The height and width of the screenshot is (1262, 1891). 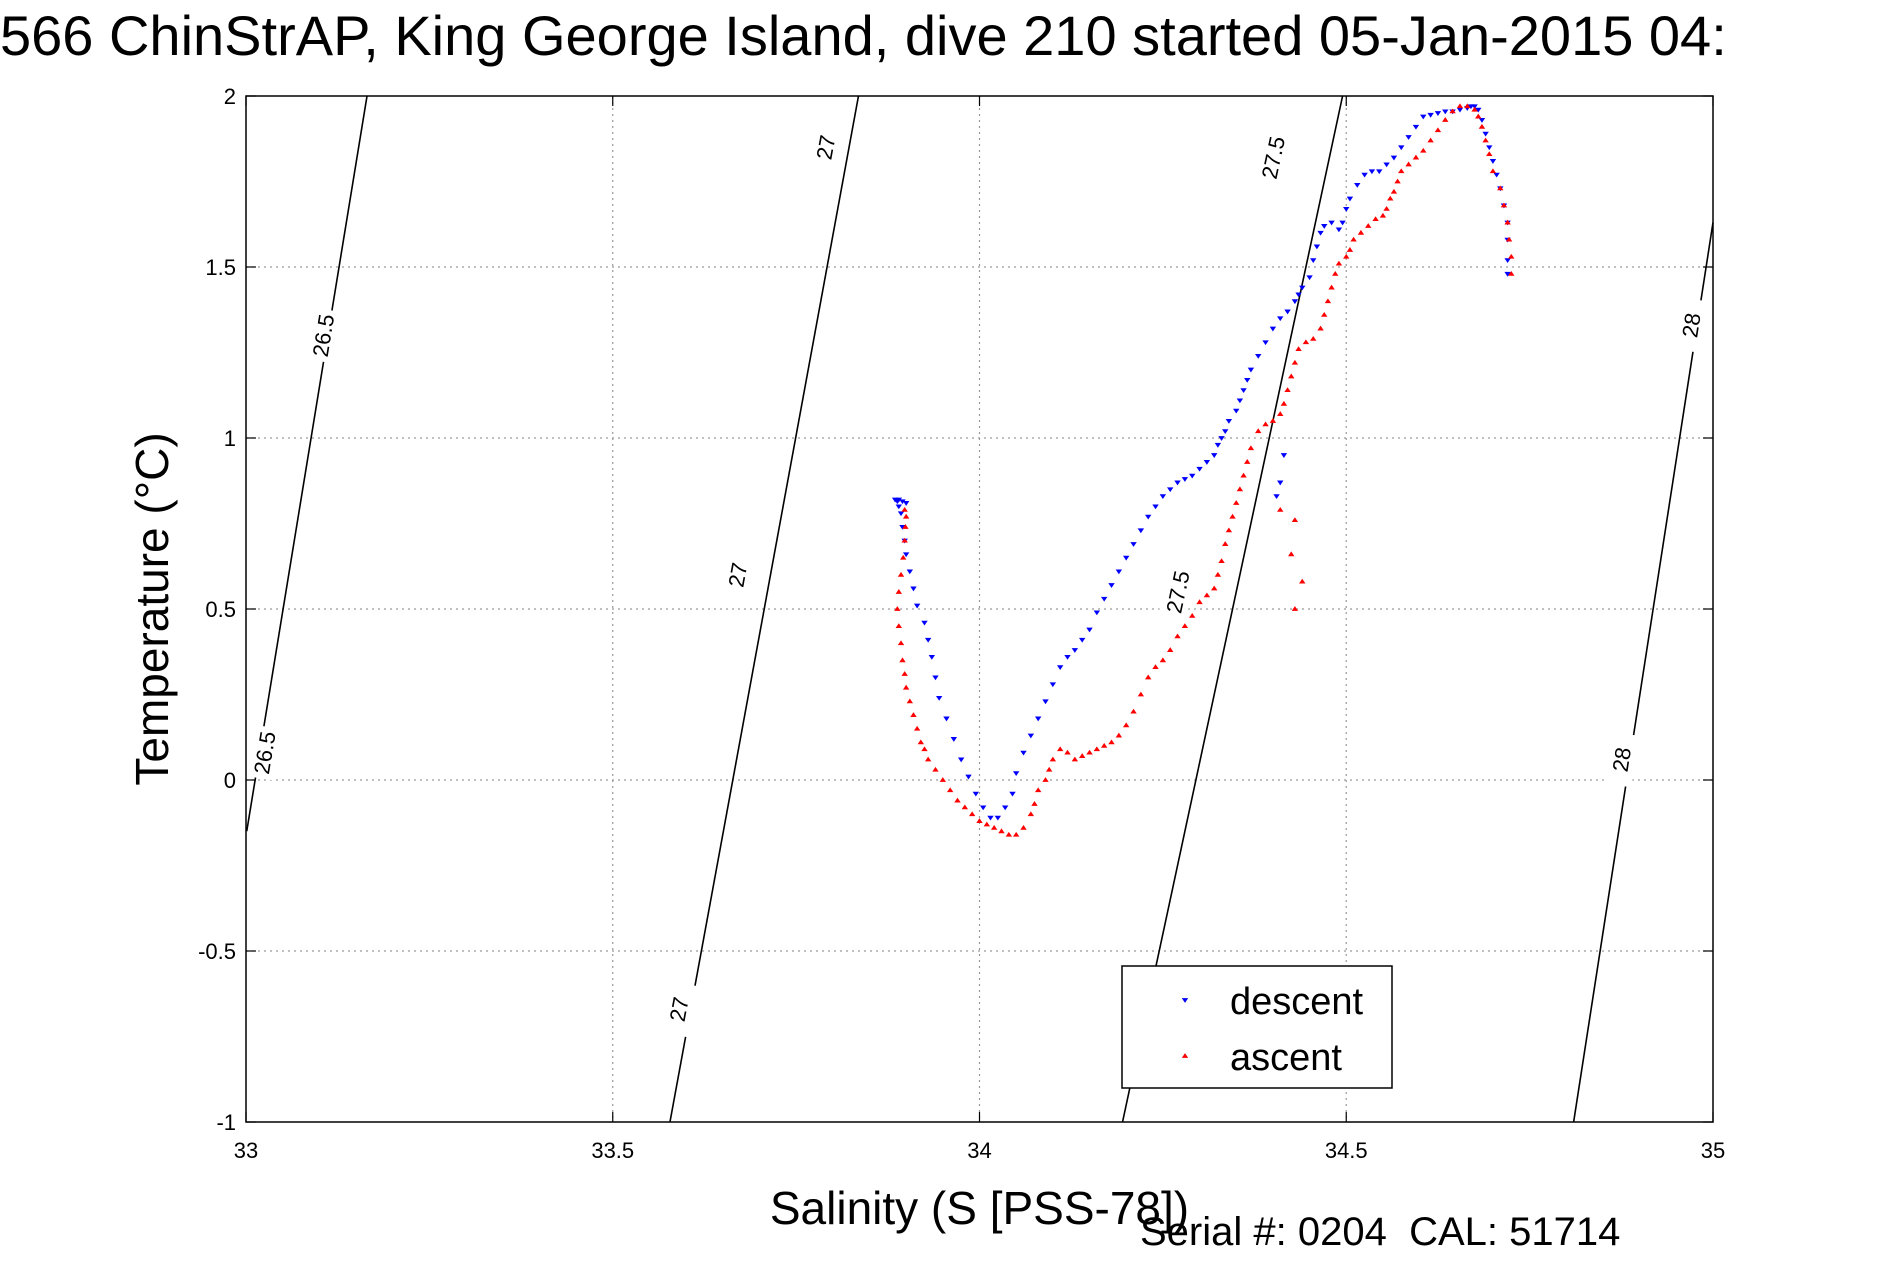 What do you see at coordinates (217, 951) in the screenshot?
I see `y-tick-label: -0.5` at bounding box center [217, 951].